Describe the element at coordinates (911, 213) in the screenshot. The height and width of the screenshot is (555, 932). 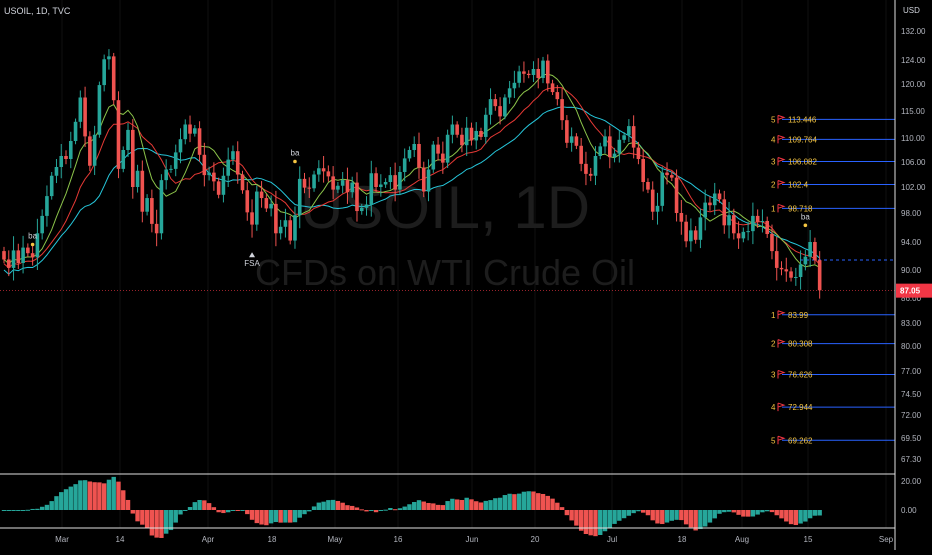
I see `price-tick-label: 98.00` at that location.